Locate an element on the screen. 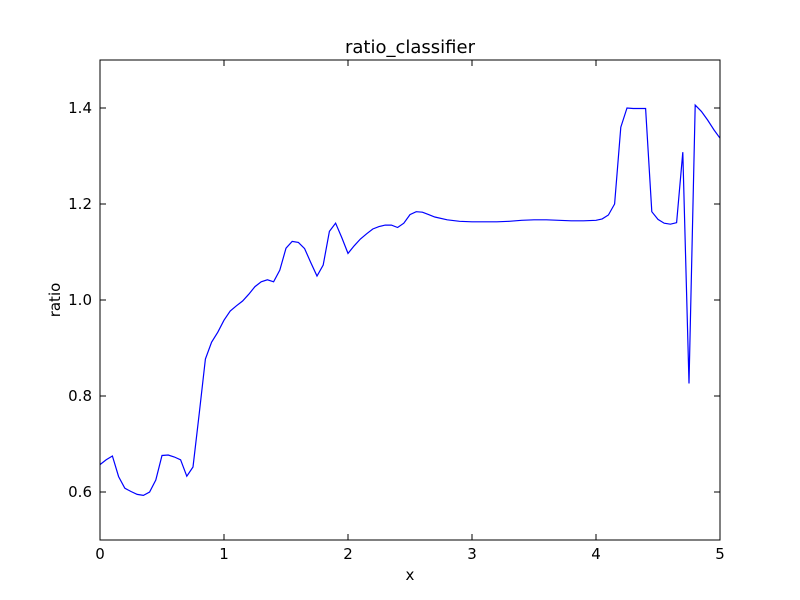 The image size is (800, 600). y-tick-label: 1.0 is located at coordinates (80, 300).